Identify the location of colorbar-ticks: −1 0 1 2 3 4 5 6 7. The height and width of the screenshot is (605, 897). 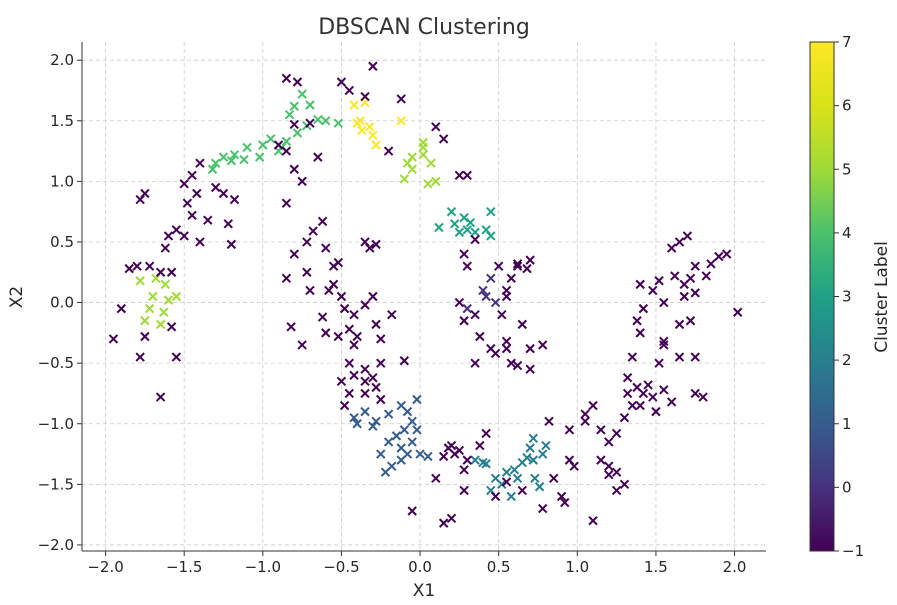
(849, 296).